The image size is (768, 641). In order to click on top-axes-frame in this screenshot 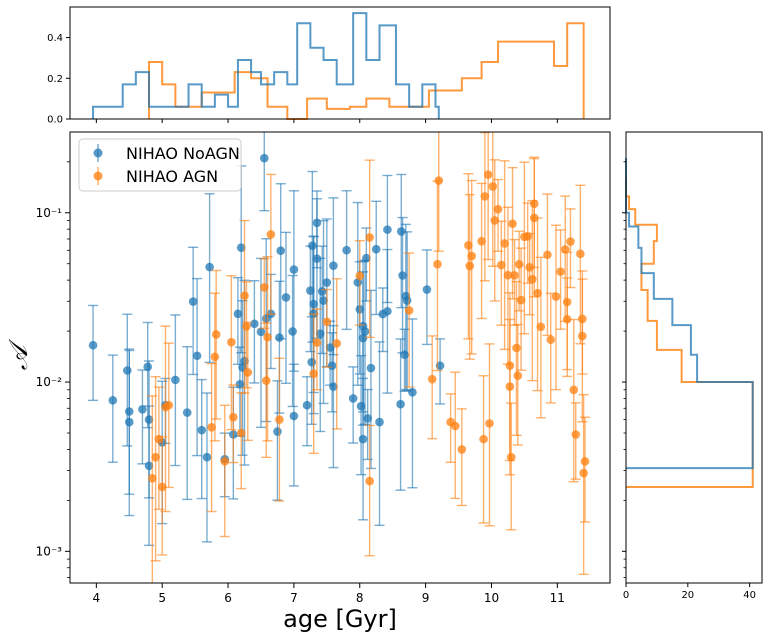, I will do `click(340, 63)`.